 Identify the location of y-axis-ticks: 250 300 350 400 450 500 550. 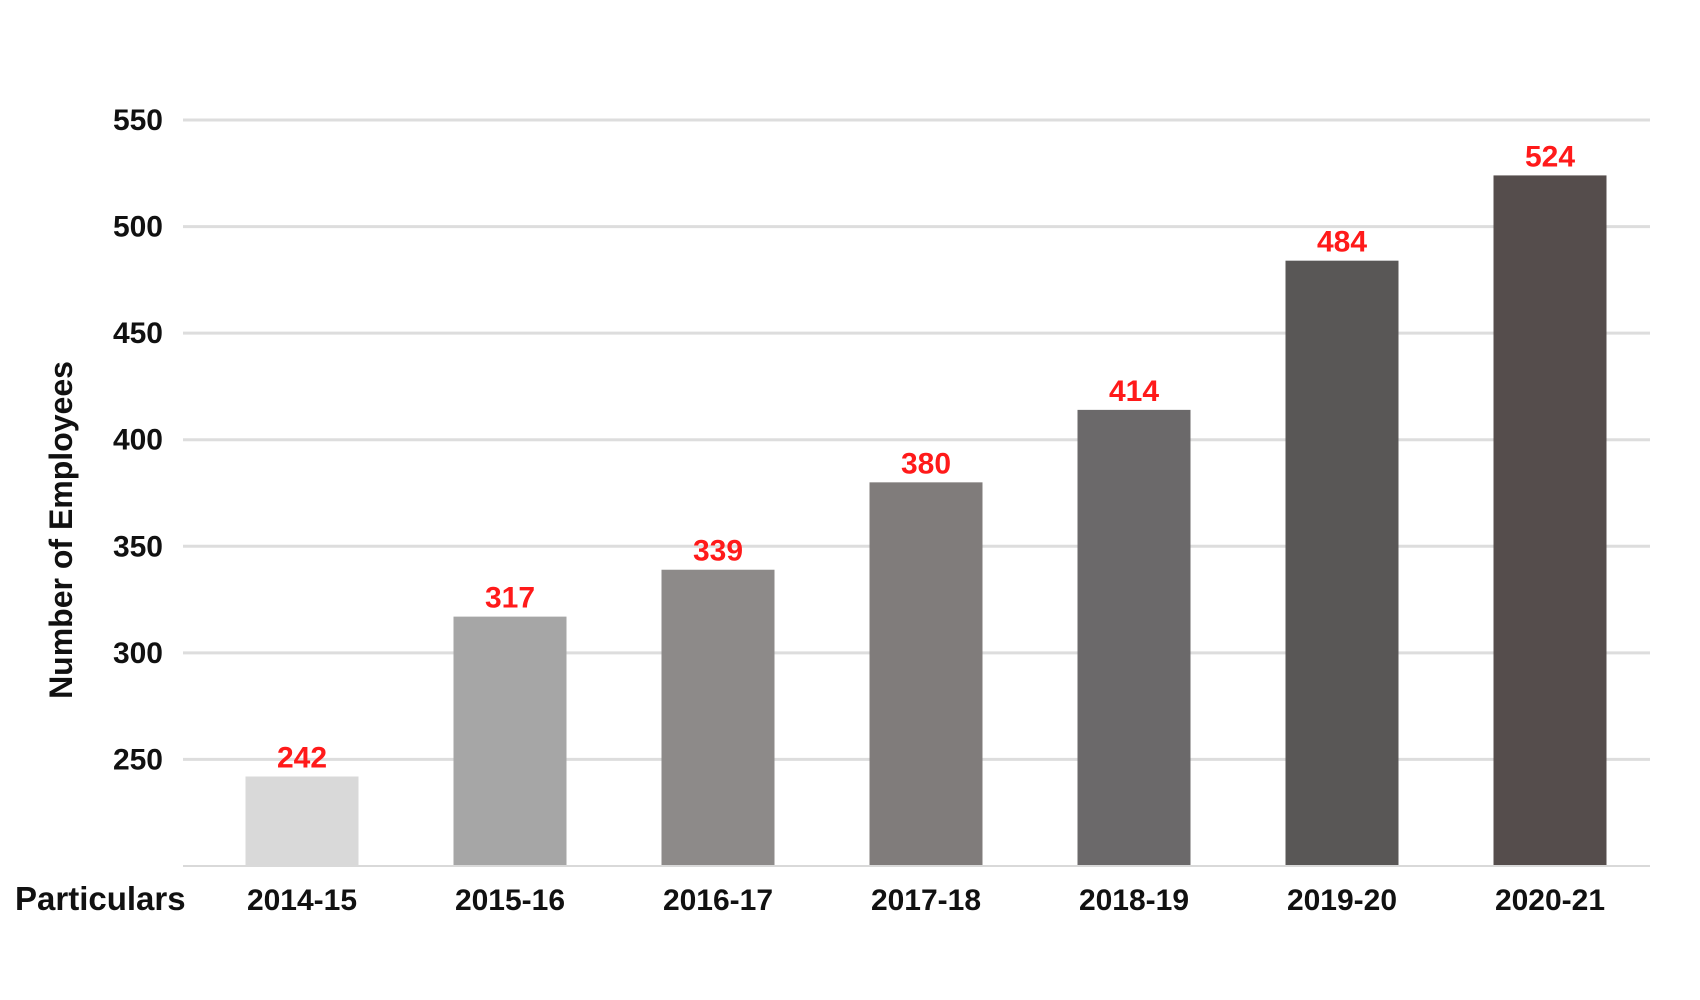
(138, 440).